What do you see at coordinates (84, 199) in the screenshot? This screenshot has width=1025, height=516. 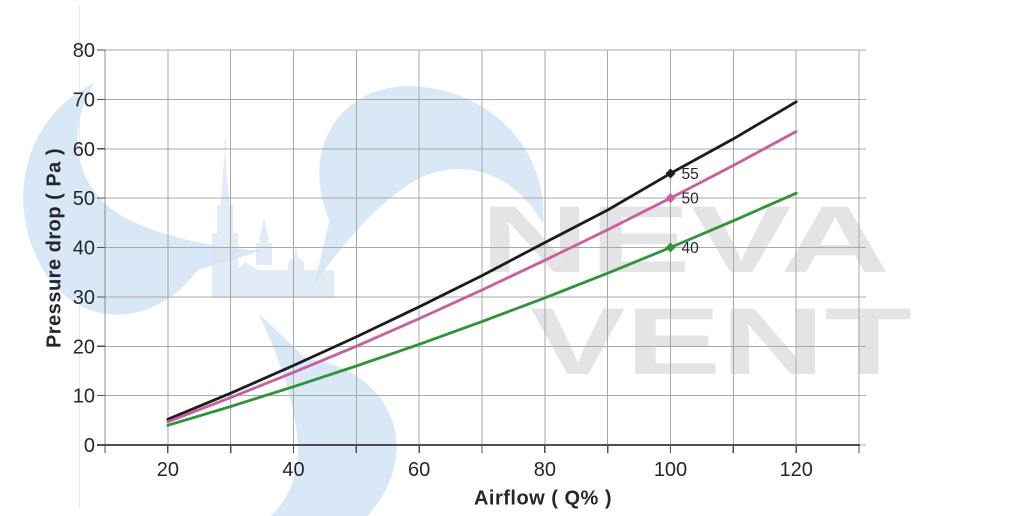 I see `y-tick-label: 50` at bounding box center [84, 199].